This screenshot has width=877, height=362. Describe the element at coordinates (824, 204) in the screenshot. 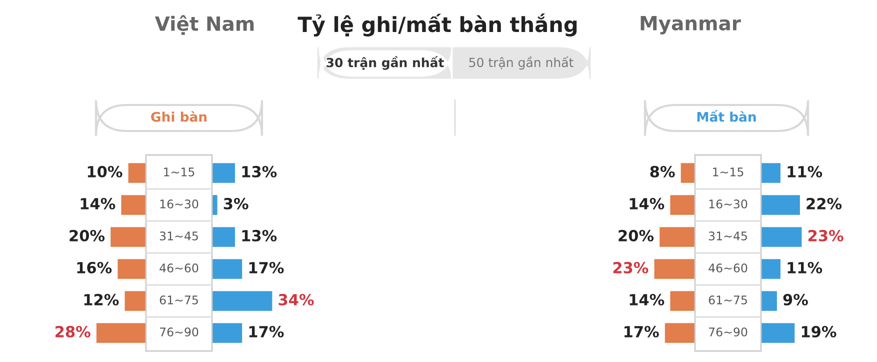

I see `data-label: 22%` at that location.